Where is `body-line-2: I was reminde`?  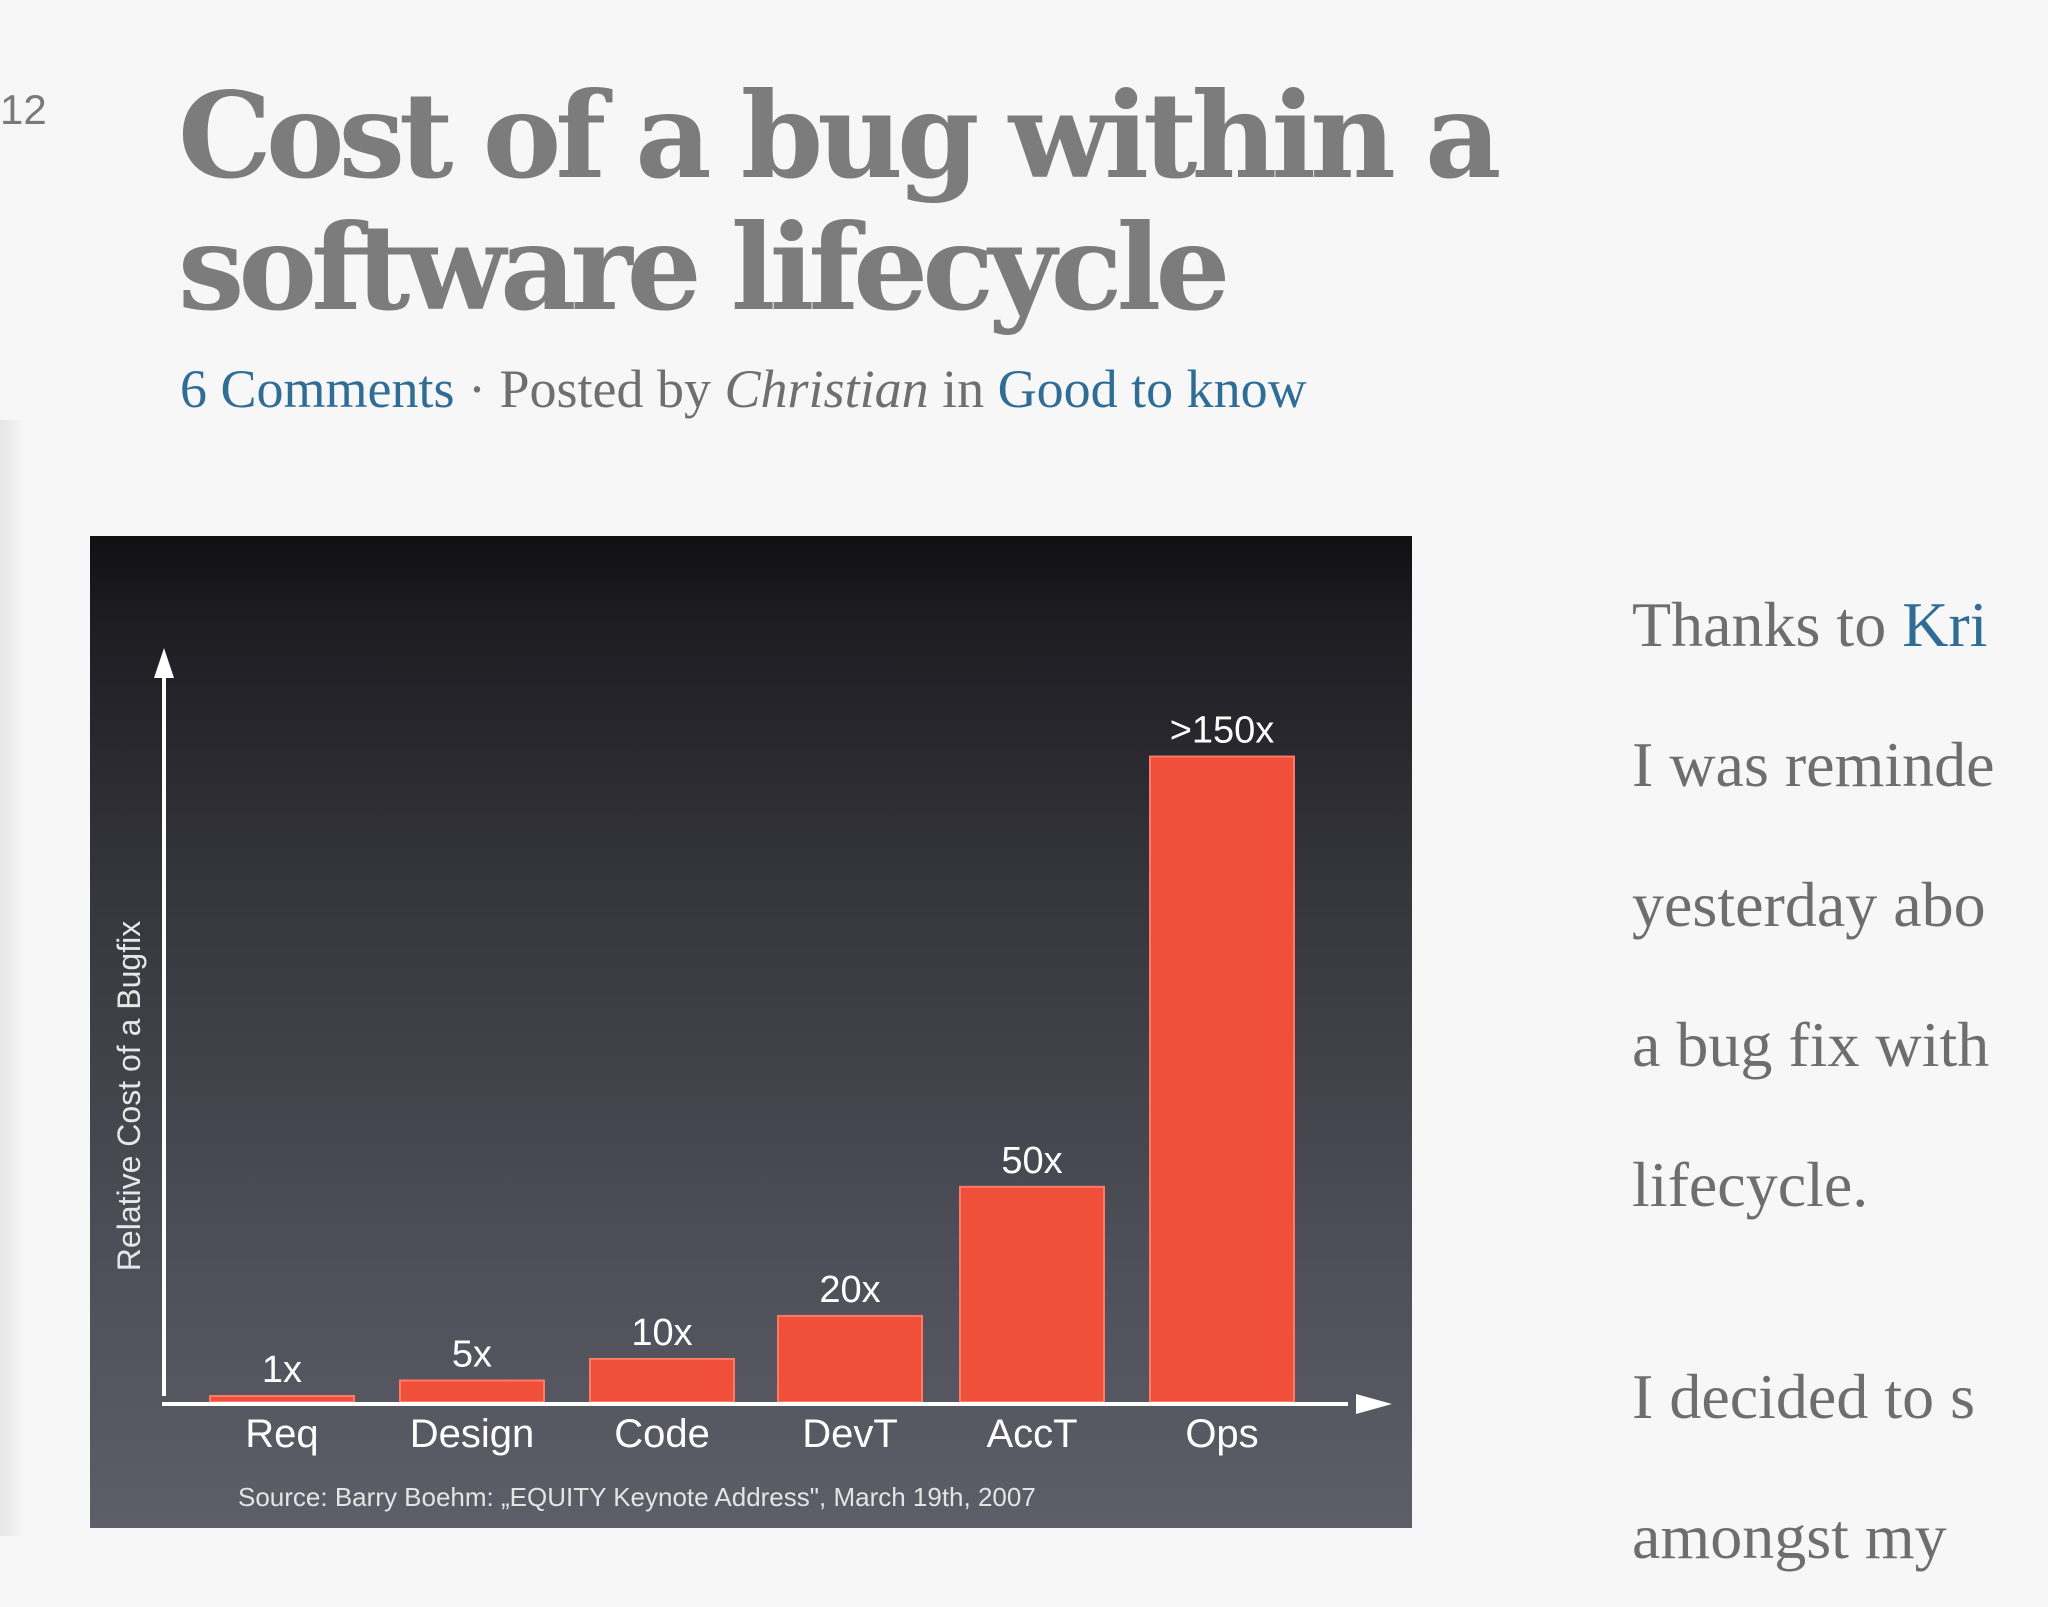
body-line-2: I was reminde is located at coordinates (1813, 764).